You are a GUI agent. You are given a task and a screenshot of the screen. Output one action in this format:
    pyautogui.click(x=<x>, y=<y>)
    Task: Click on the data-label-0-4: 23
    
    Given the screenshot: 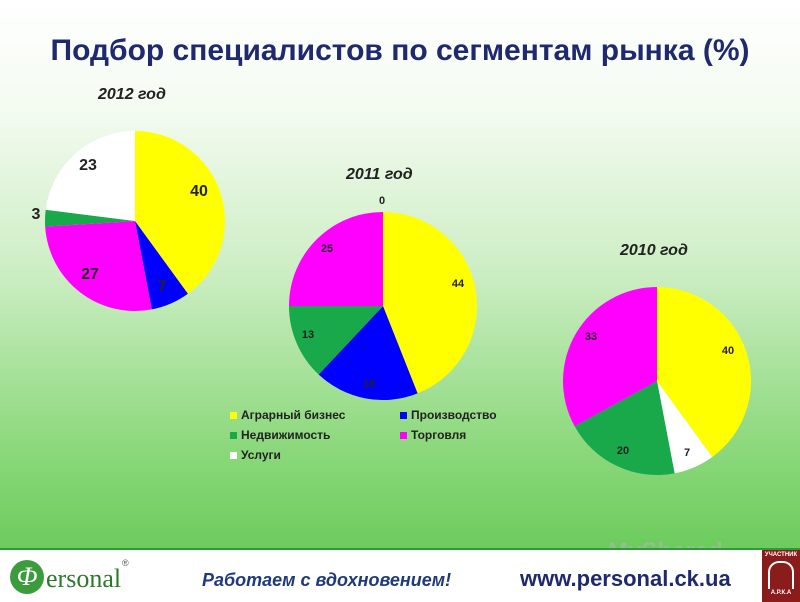 What is the action you would take?
    pyautogui.click(x=88, y=165)
    